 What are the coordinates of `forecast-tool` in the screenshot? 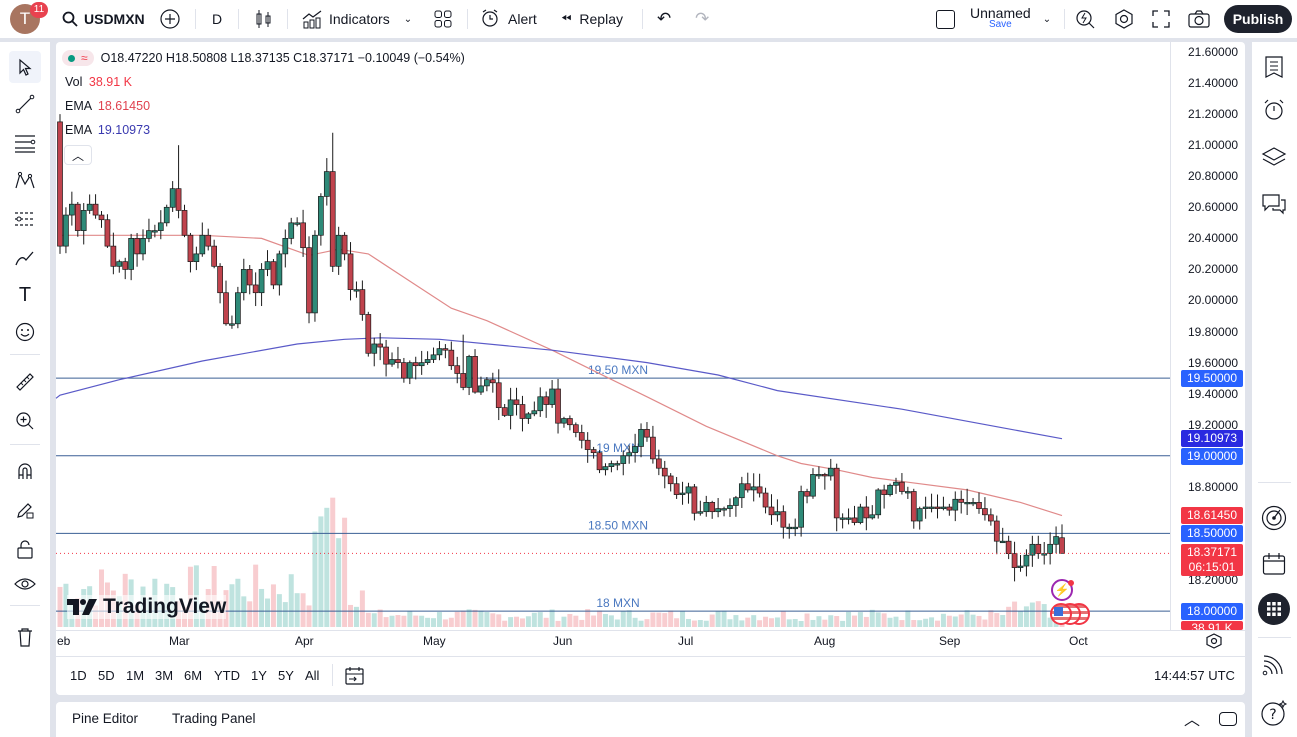 It's located at (25, 219).